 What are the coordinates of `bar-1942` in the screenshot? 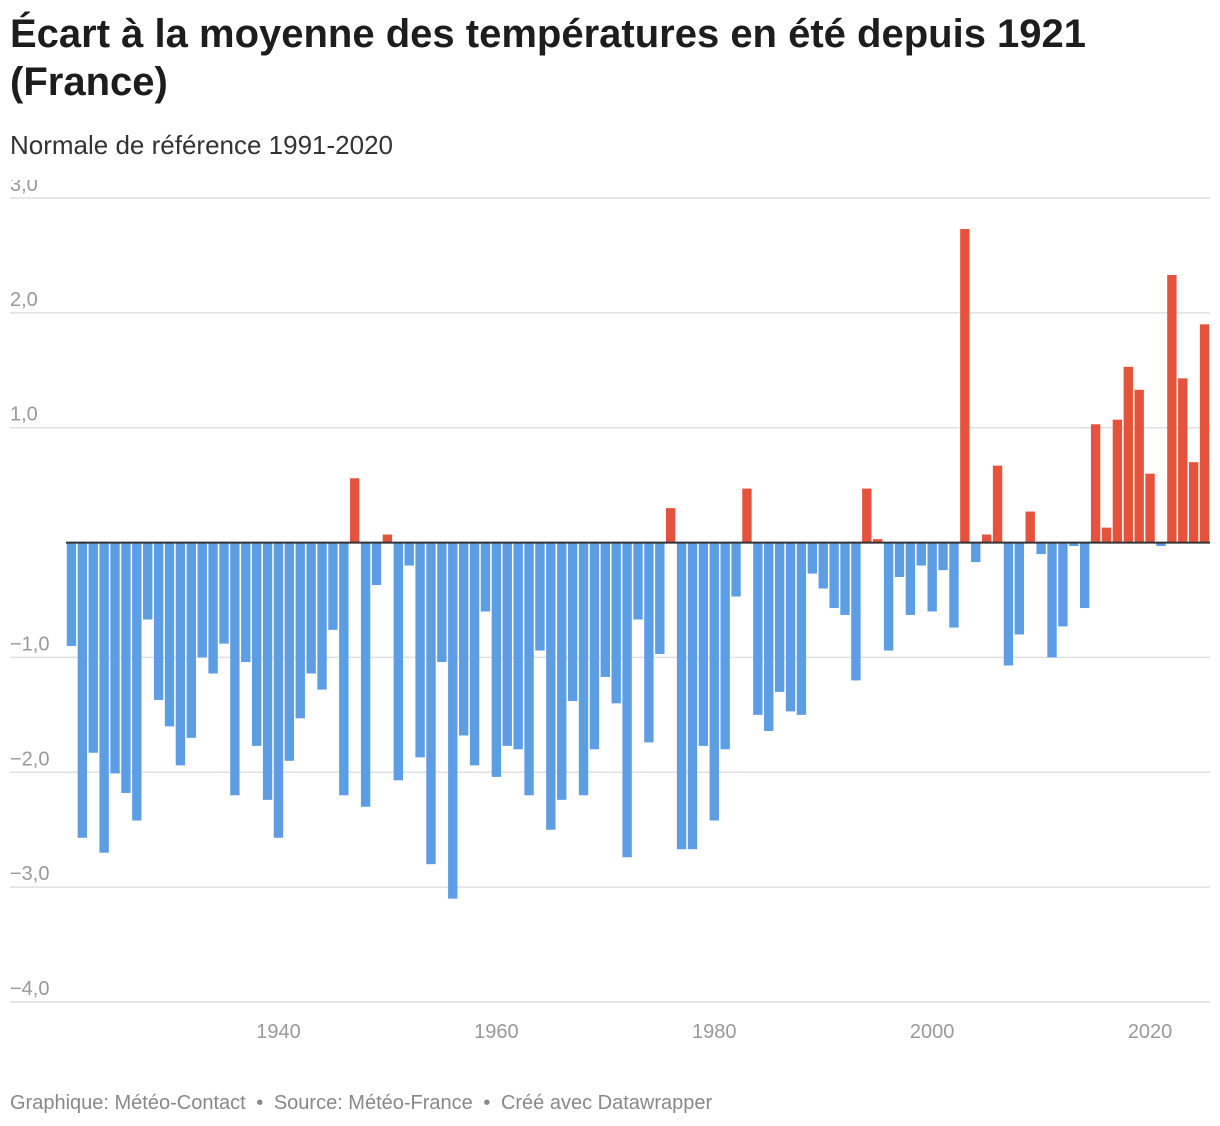 It's located at (300, 630).